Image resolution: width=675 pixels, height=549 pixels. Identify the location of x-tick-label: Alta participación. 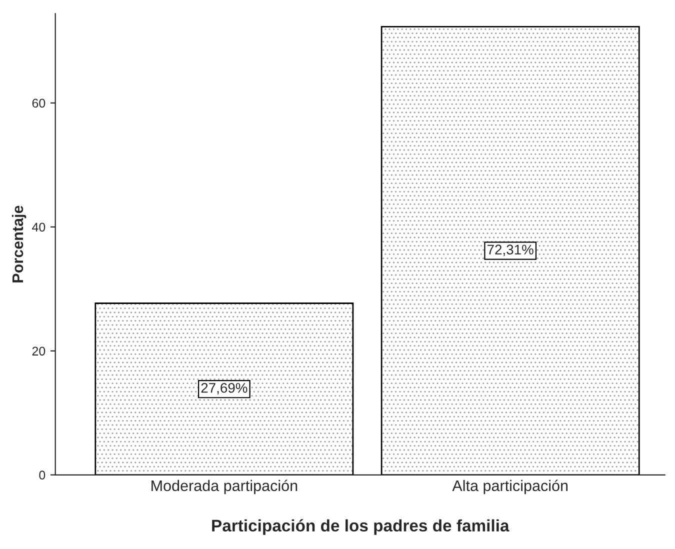
(510, 487).